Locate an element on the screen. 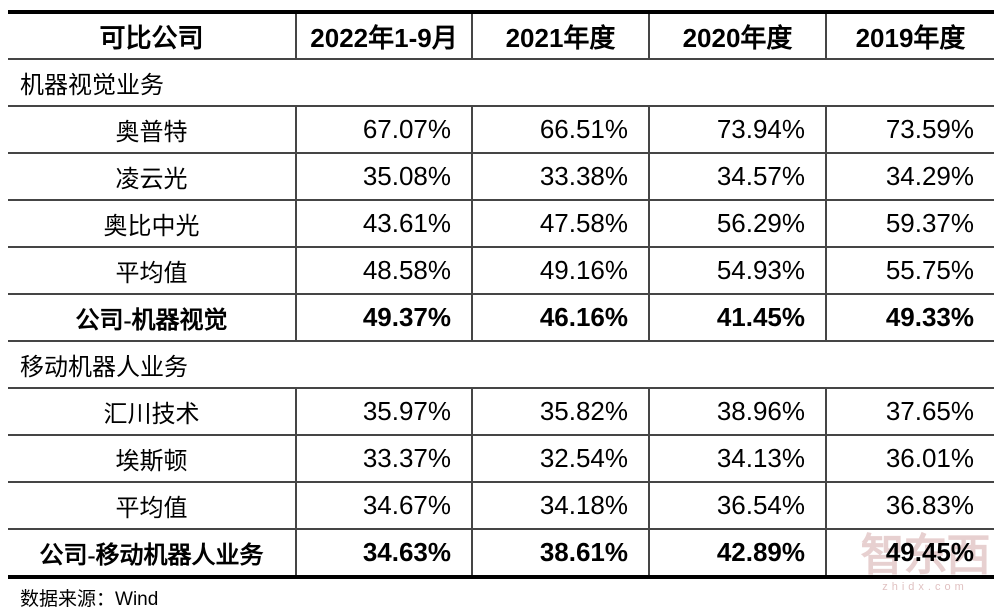 Image resolution: width=1000 pixels, height=611 pixels. value-cell: 67.07% is located at coordinates (384, 130).